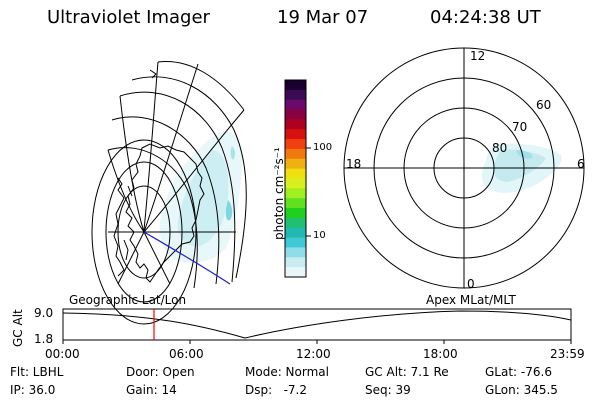 The width and height of the screenshot is (600, 400). What do you see at coordinates (33, 390) in the screenshot?
I see `info-ip: IP: 36.0` at bounding box center [33, 390].